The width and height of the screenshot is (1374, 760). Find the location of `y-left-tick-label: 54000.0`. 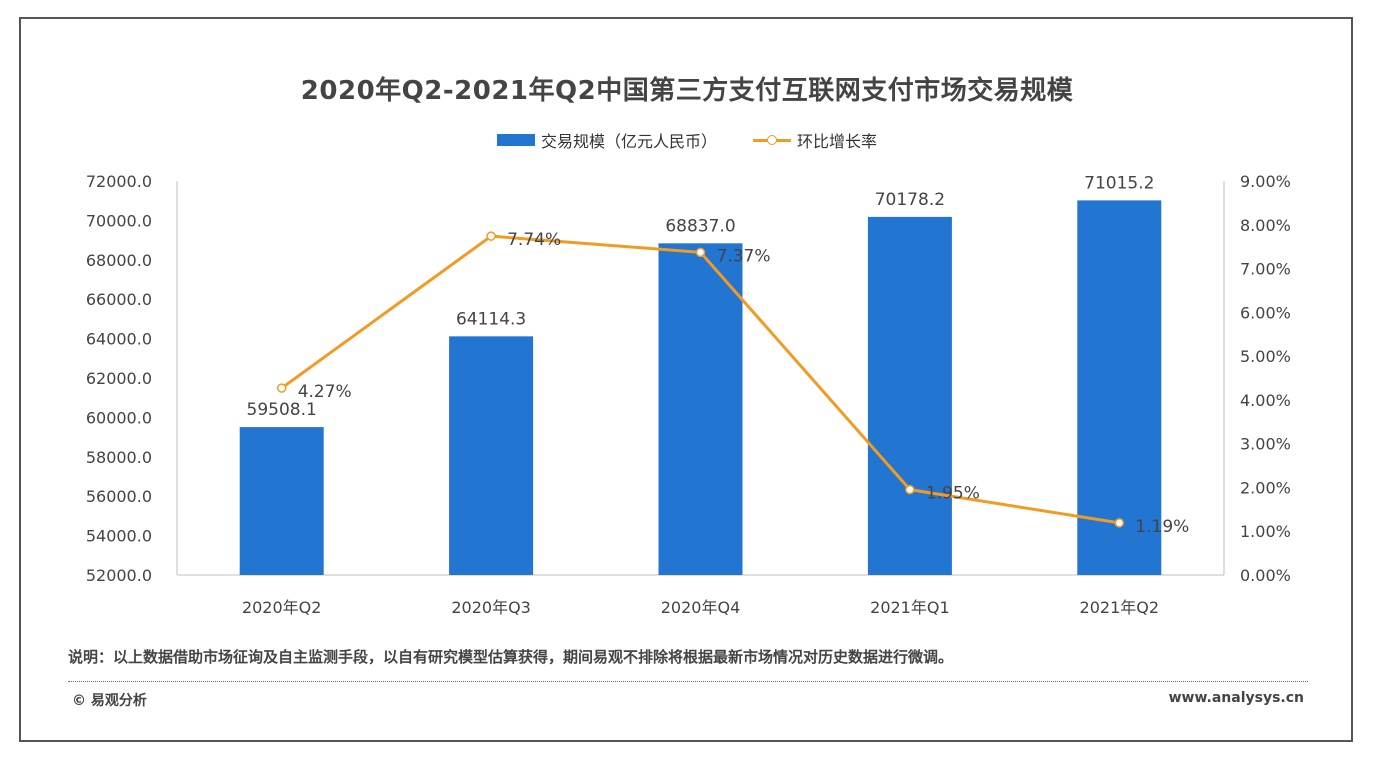

y-left-tick-label: 54000.0 is located at coordinates (119, 536).